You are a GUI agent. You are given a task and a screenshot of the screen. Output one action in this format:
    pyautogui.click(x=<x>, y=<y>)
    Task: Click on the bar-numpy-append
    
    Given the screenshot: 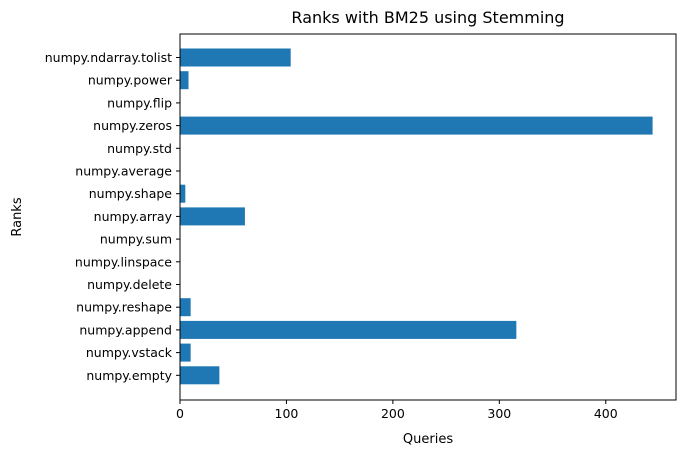 What is the action you would take?
    pyautogui.click(x=348, y=329)
    